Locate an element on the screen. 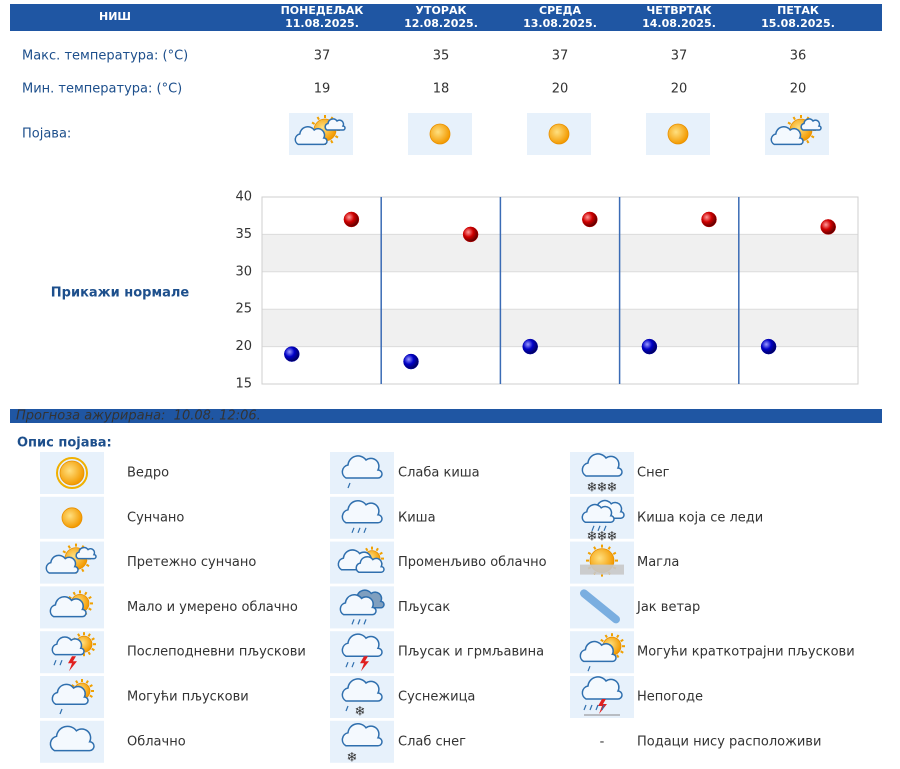 This screenshot has width=900, height=769. legend-label: Јак ветар is located at coordinates (668, 607).